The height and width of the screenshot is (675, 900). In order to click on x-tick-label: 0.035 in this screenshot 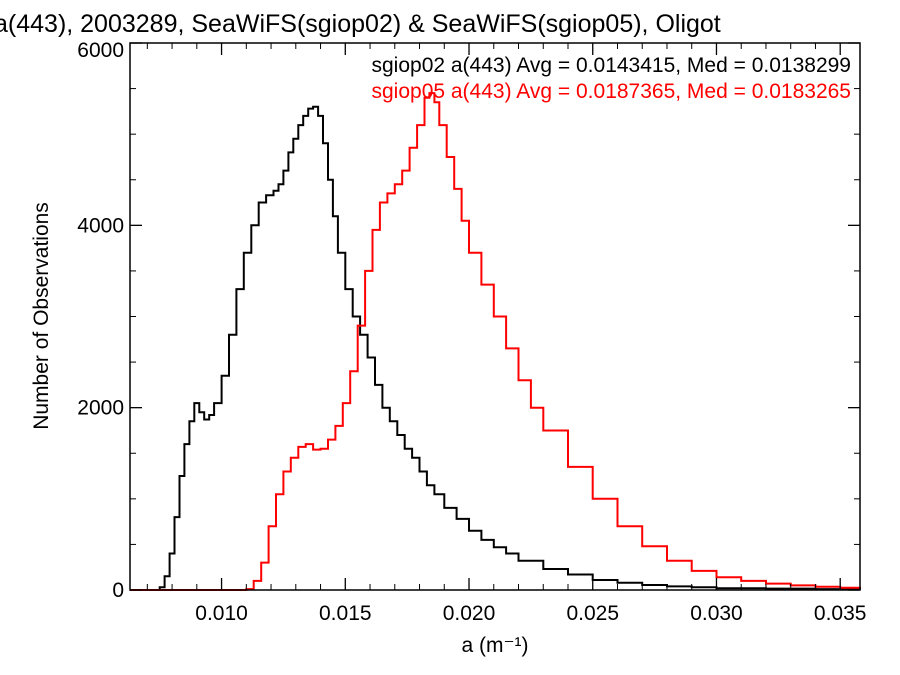, I will do `click(840, 613)`.